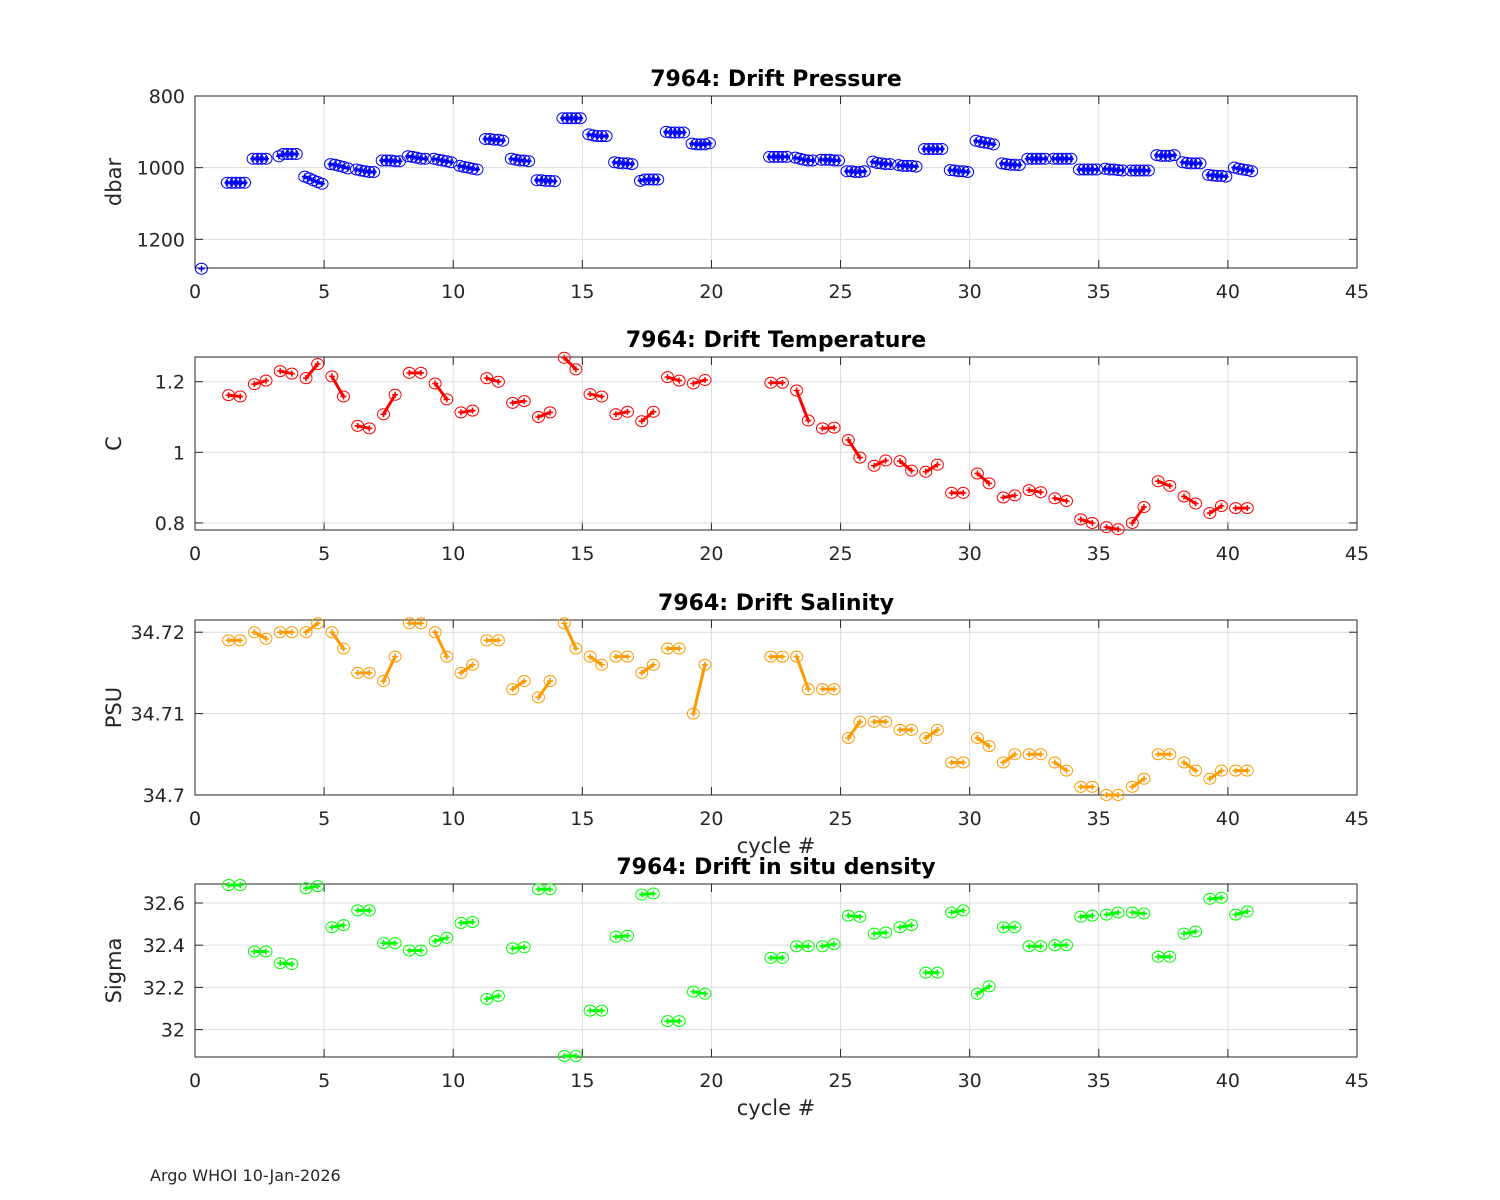 The image size is (1500, 1200). Describe the element at coordinates (167, 97) in the screenshot. I see `y-tick-label: 800` at that location.